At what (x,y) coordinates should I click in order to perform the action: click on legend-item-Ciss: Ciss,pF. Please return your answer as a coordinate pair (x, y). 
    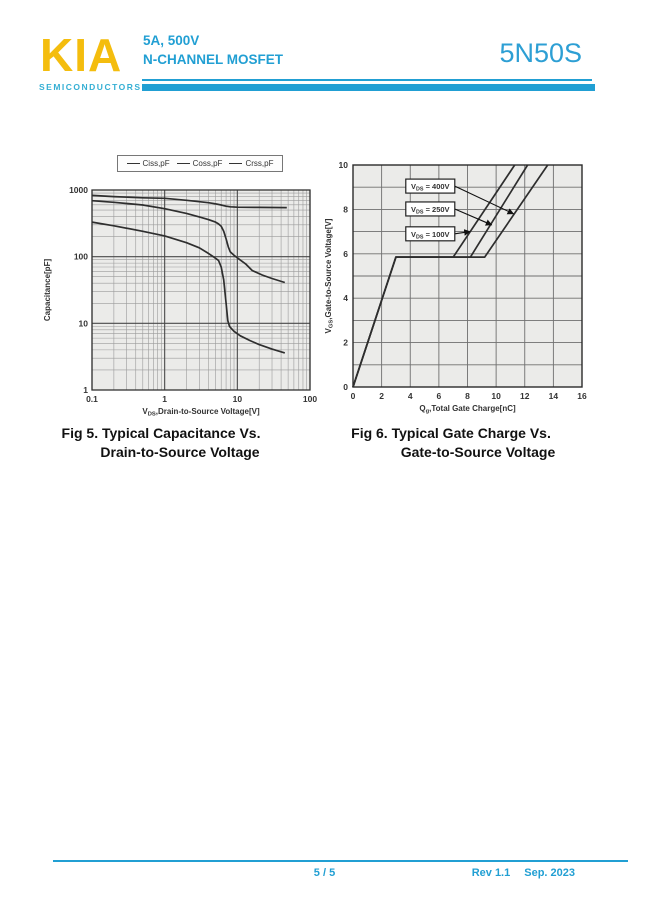
    Looking at the image, I should click on (148, 163).